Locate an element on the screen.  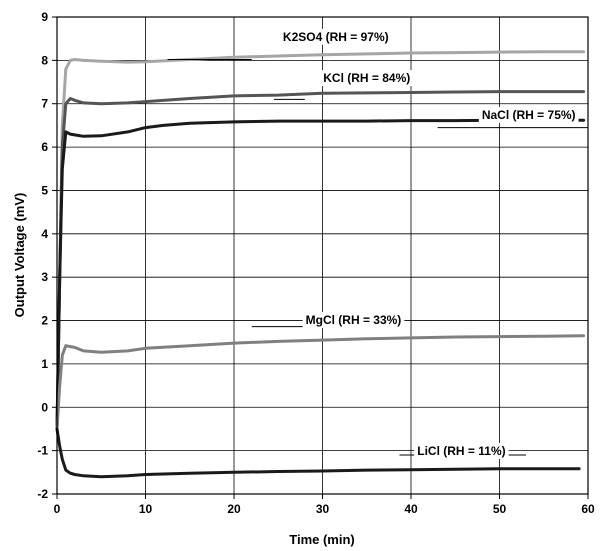
x-tick-label: 20 is located at coordinates (234, 509).